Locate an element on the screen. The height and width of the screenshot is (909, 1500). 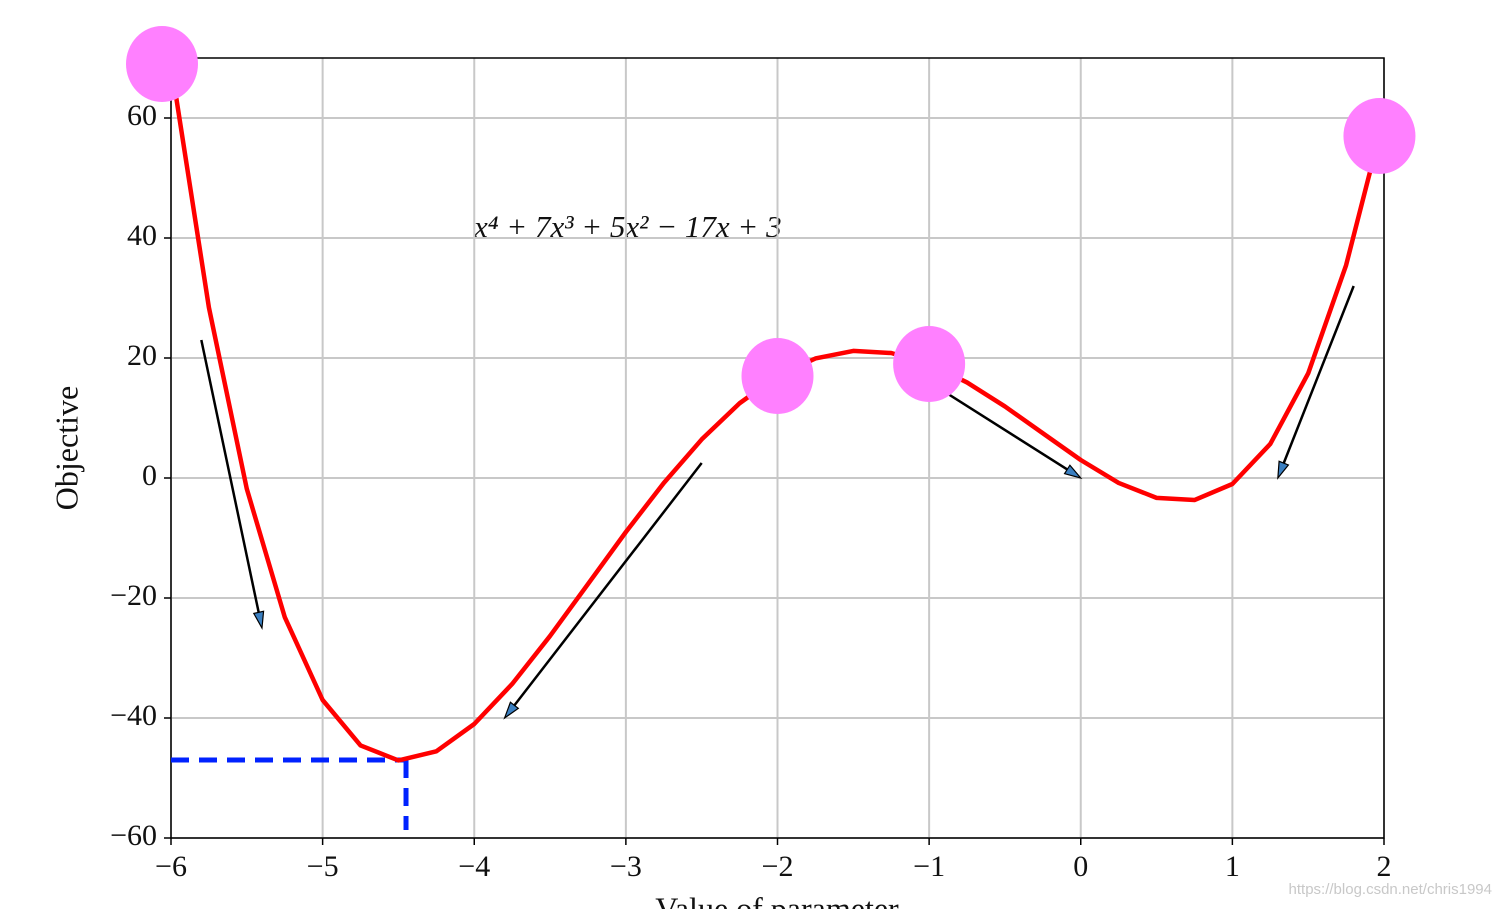
x-axis-label: Value of parameter is located at coordinates (777, 899).